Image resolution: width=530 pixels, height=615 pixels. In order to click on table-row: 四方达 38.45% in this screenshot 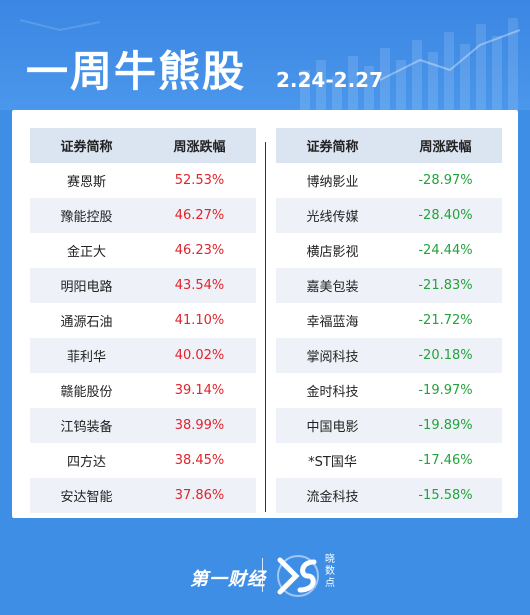, I will do `click(143, 460)`.